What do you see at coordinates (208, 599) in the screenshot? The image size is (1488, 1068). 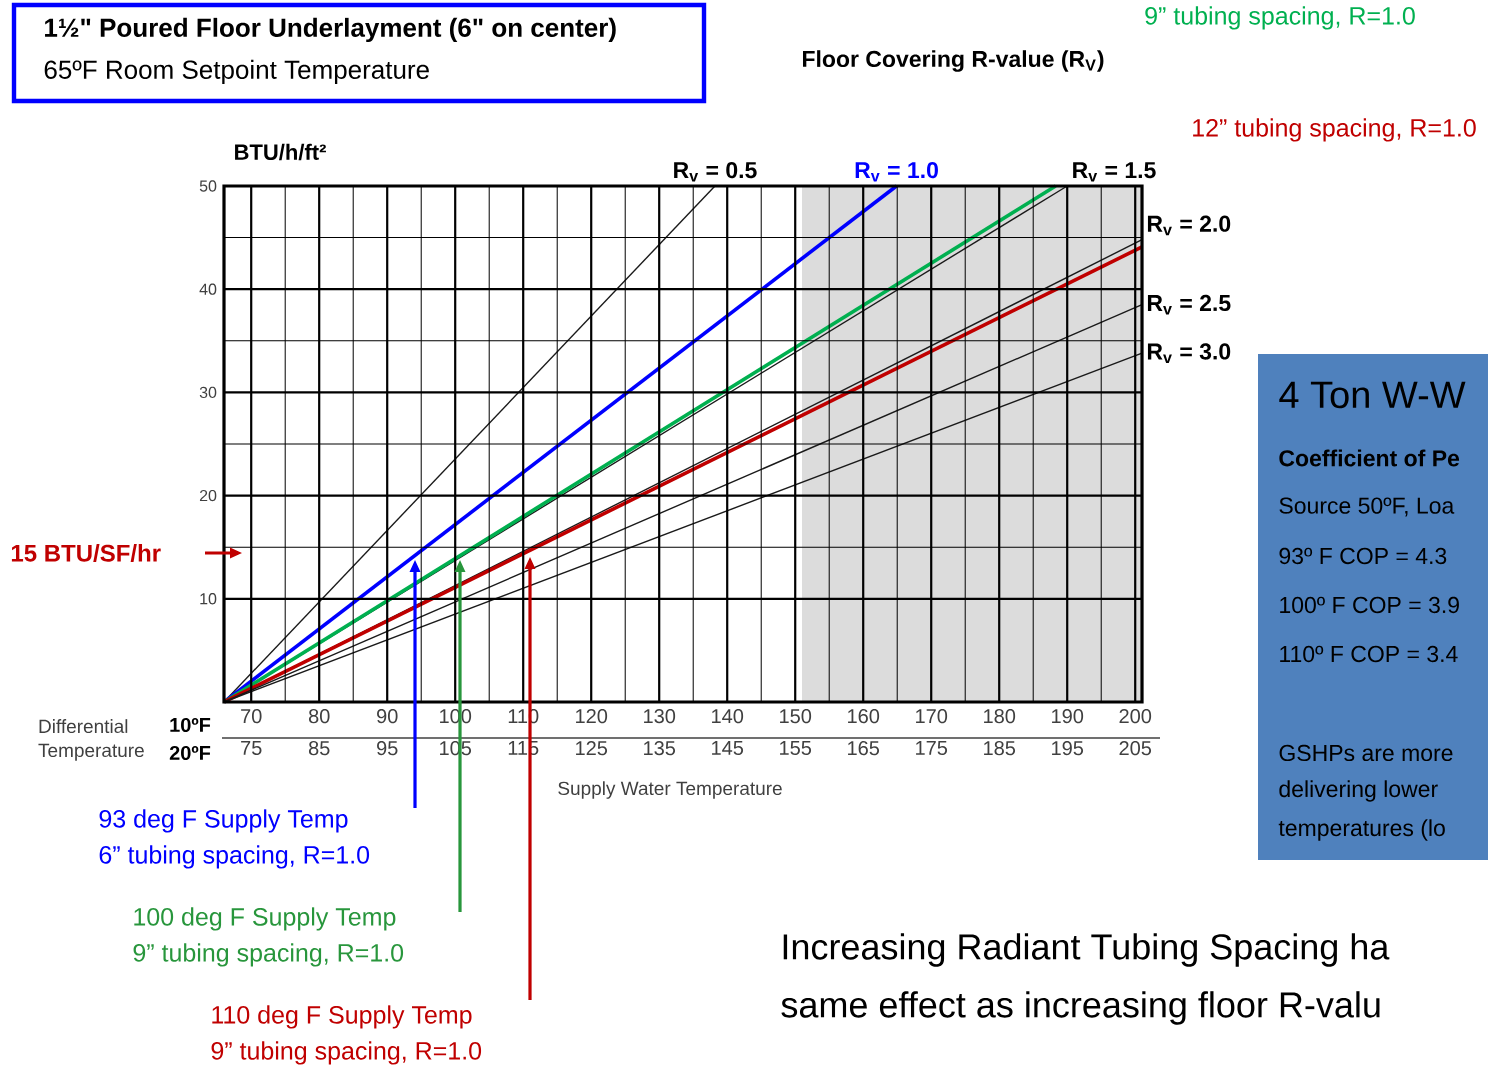 I see `y-tick-label: 10` at bounding box center [208, 599].